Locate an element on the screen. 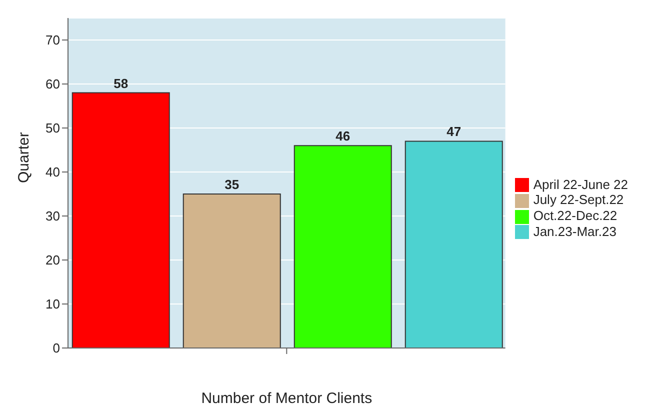  legend-label: Oct.22-Dec.22 is located at coordinates (575, 215).